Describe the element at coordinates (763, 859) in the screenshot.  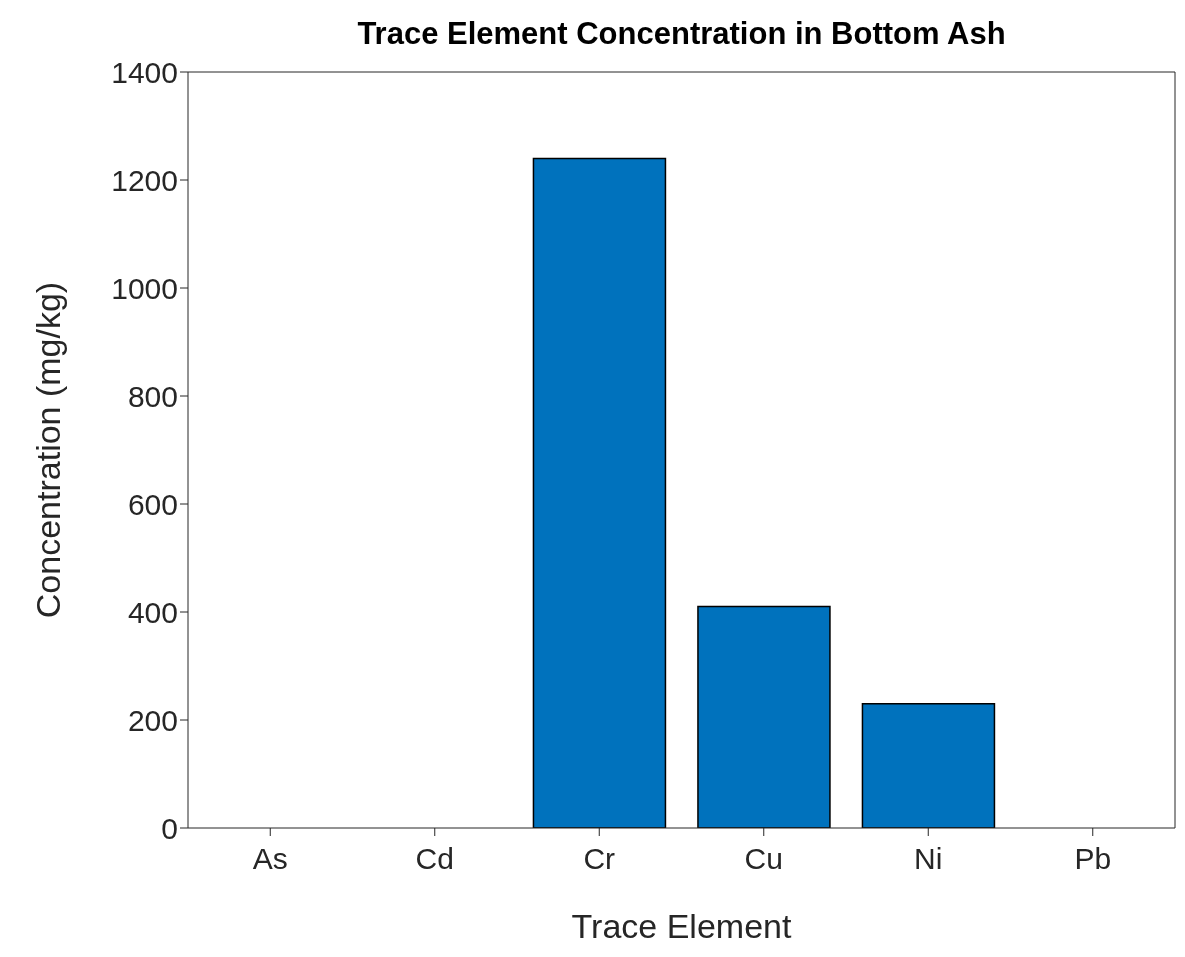
I see `x-tick-label: Cu` at that location.